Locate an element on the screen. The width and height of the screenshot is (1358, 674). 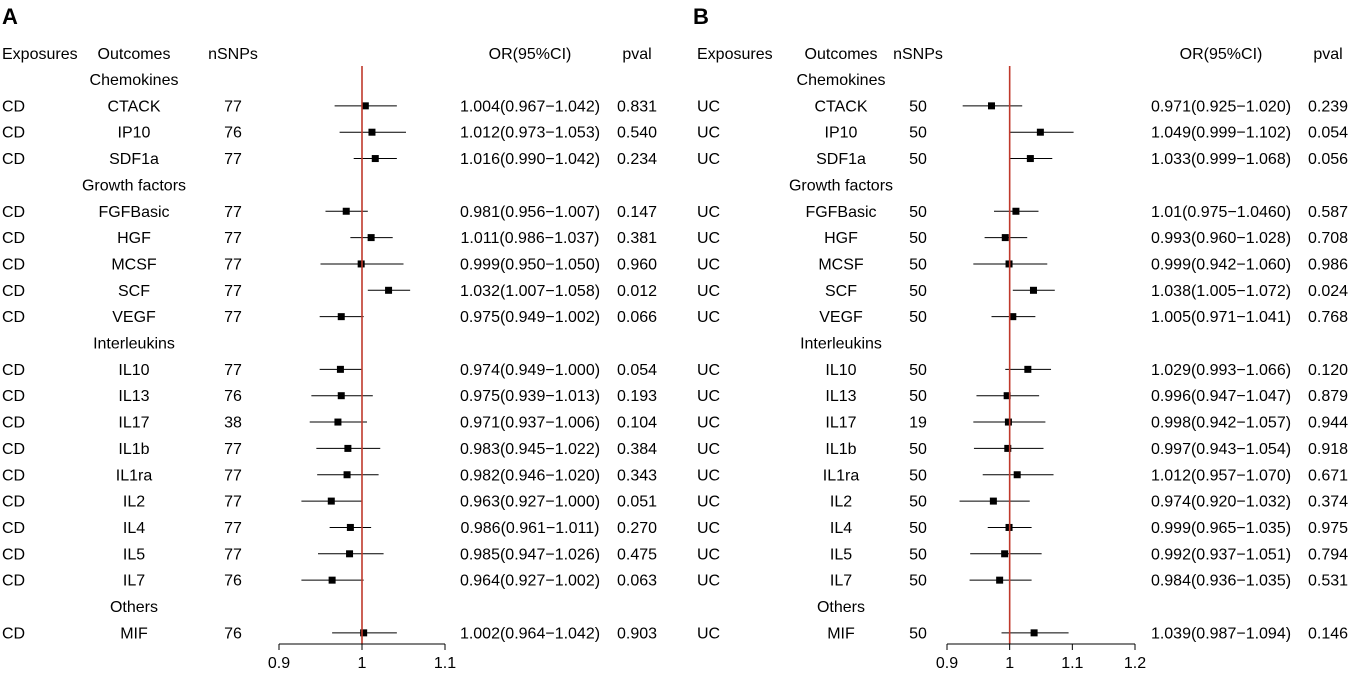
or-ci-cell: 0.996(0.947−1.047) is located at coordinates (1221, 396).